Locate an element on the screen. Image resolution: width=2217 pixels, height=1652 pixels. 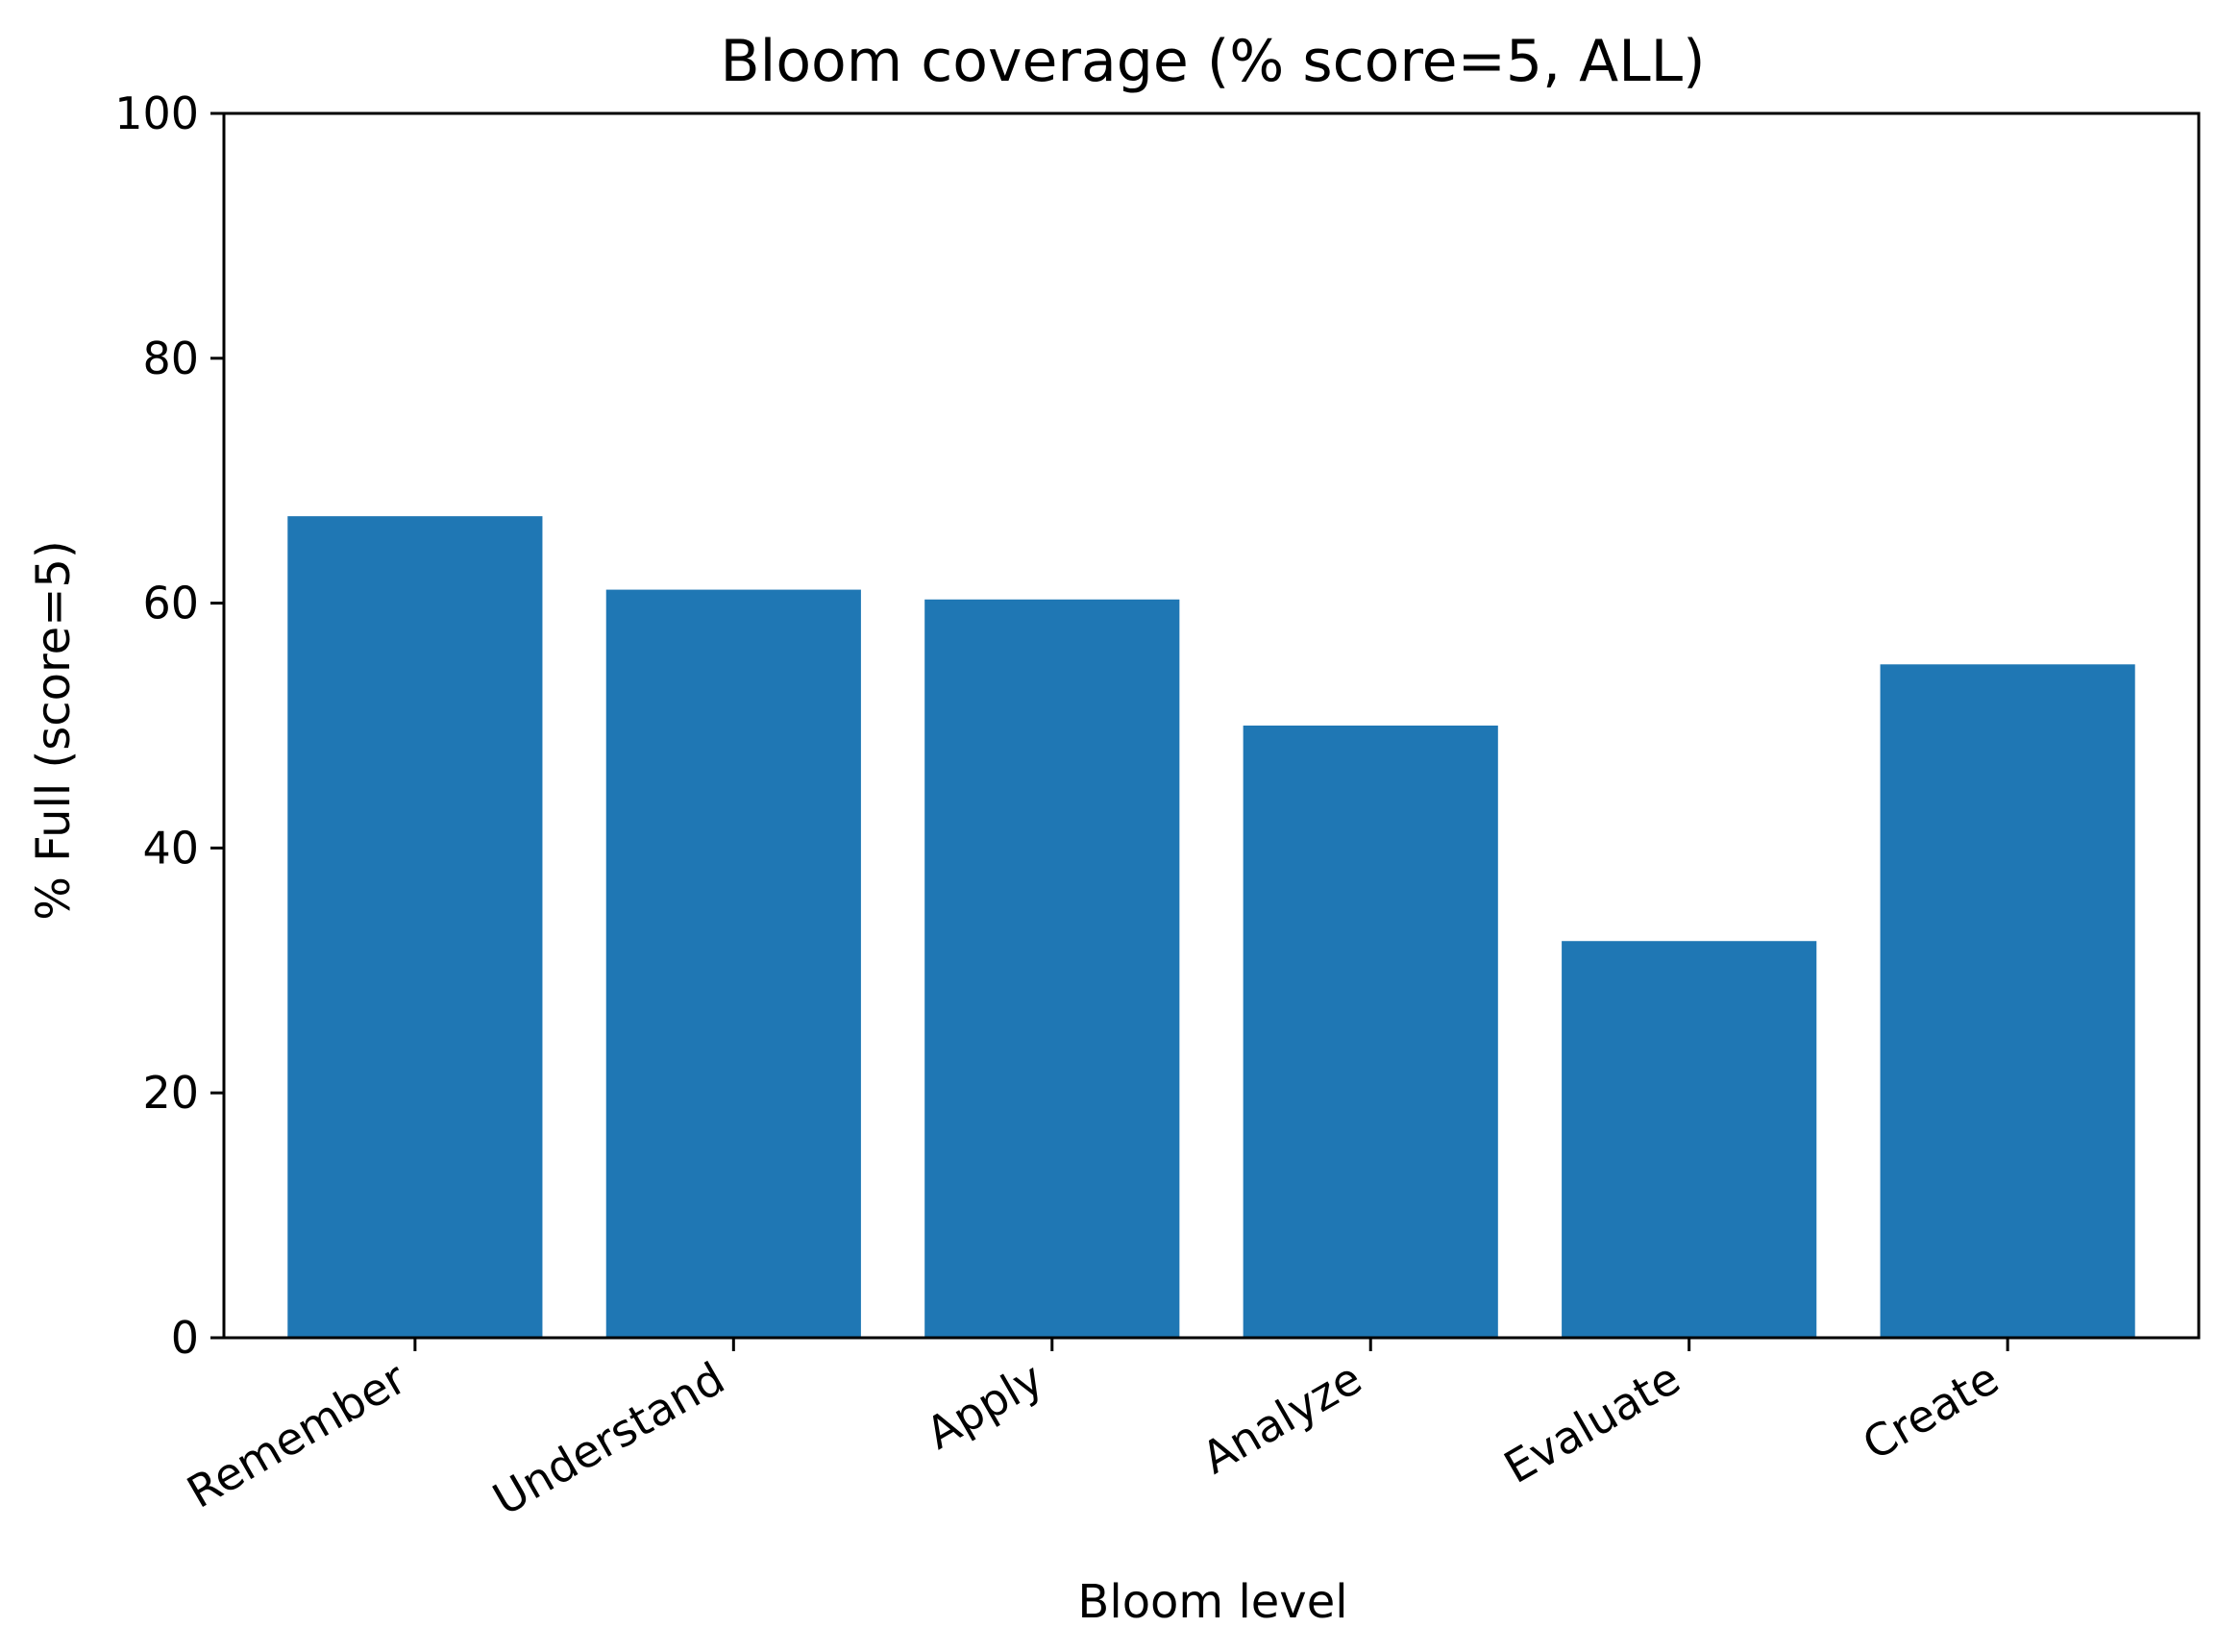
bar-analyze is located at coordinates (1371, 1032).